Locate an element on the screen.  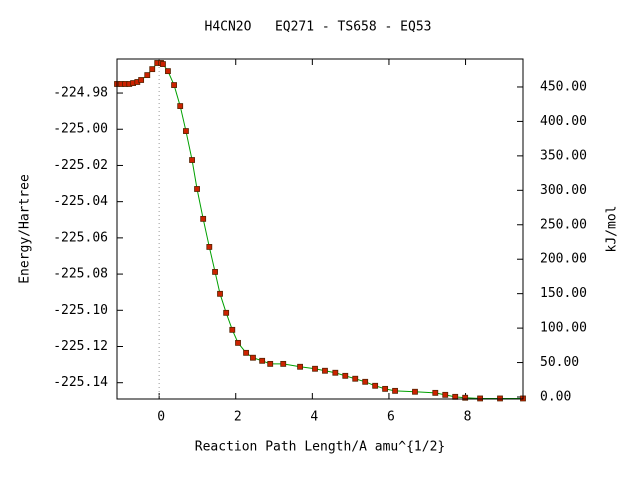
y-tick-label: -225.14 is located at coordinates (80, 382).